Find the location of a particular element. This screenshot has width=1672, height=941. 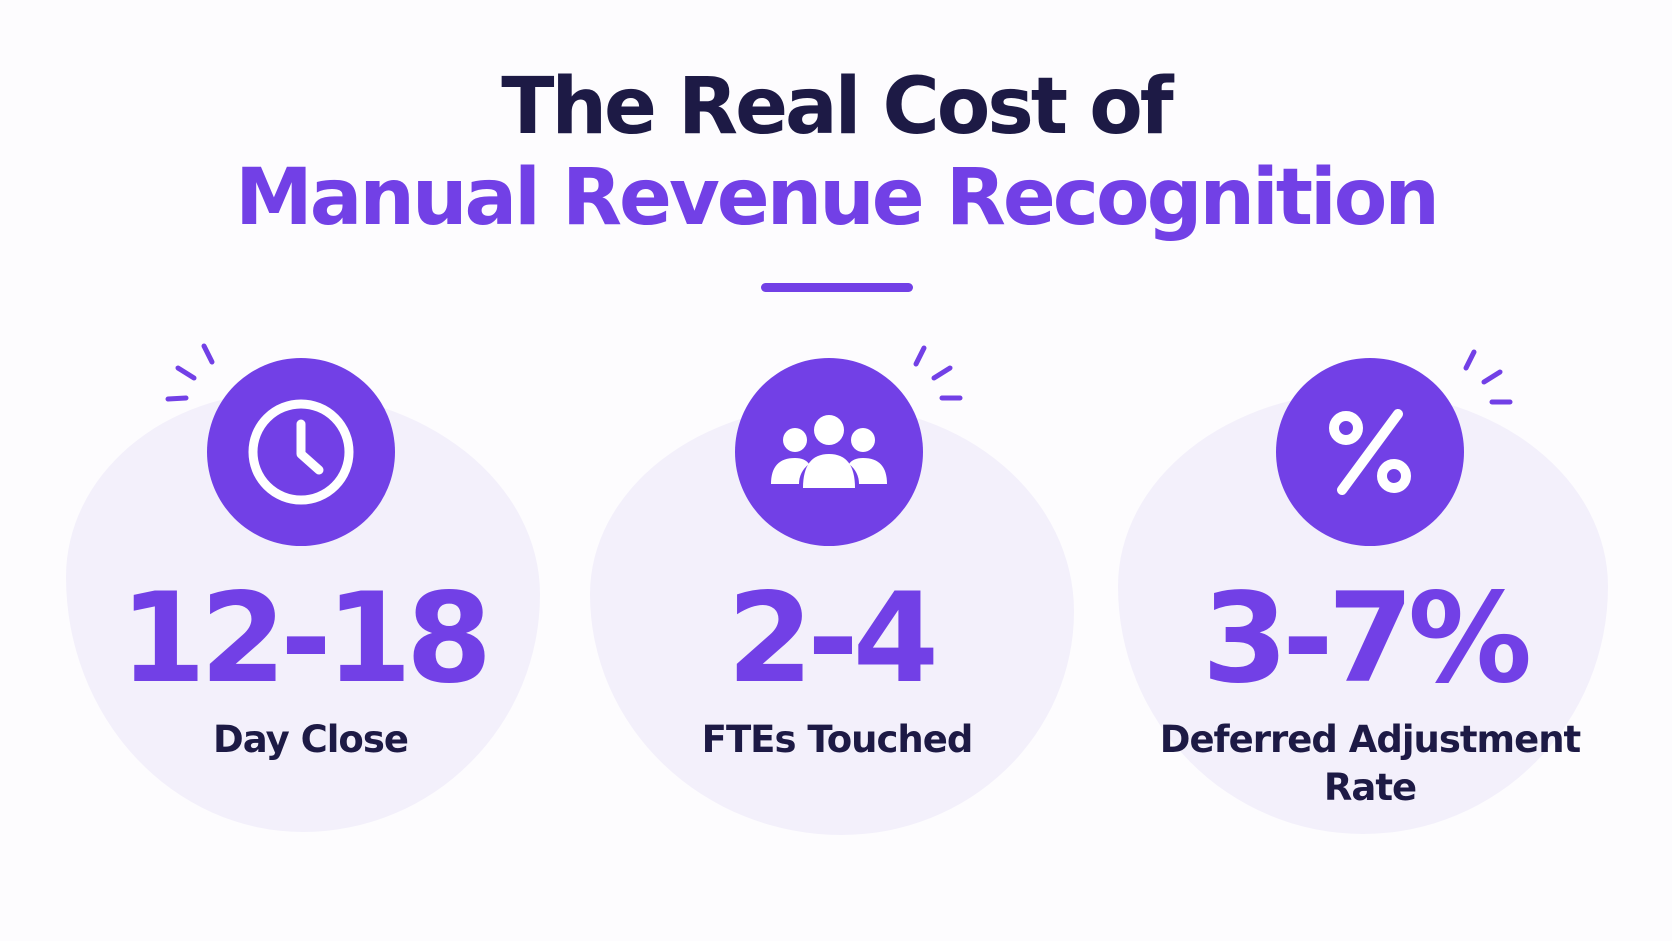

clock-icon is located at coordinates (301, 452).